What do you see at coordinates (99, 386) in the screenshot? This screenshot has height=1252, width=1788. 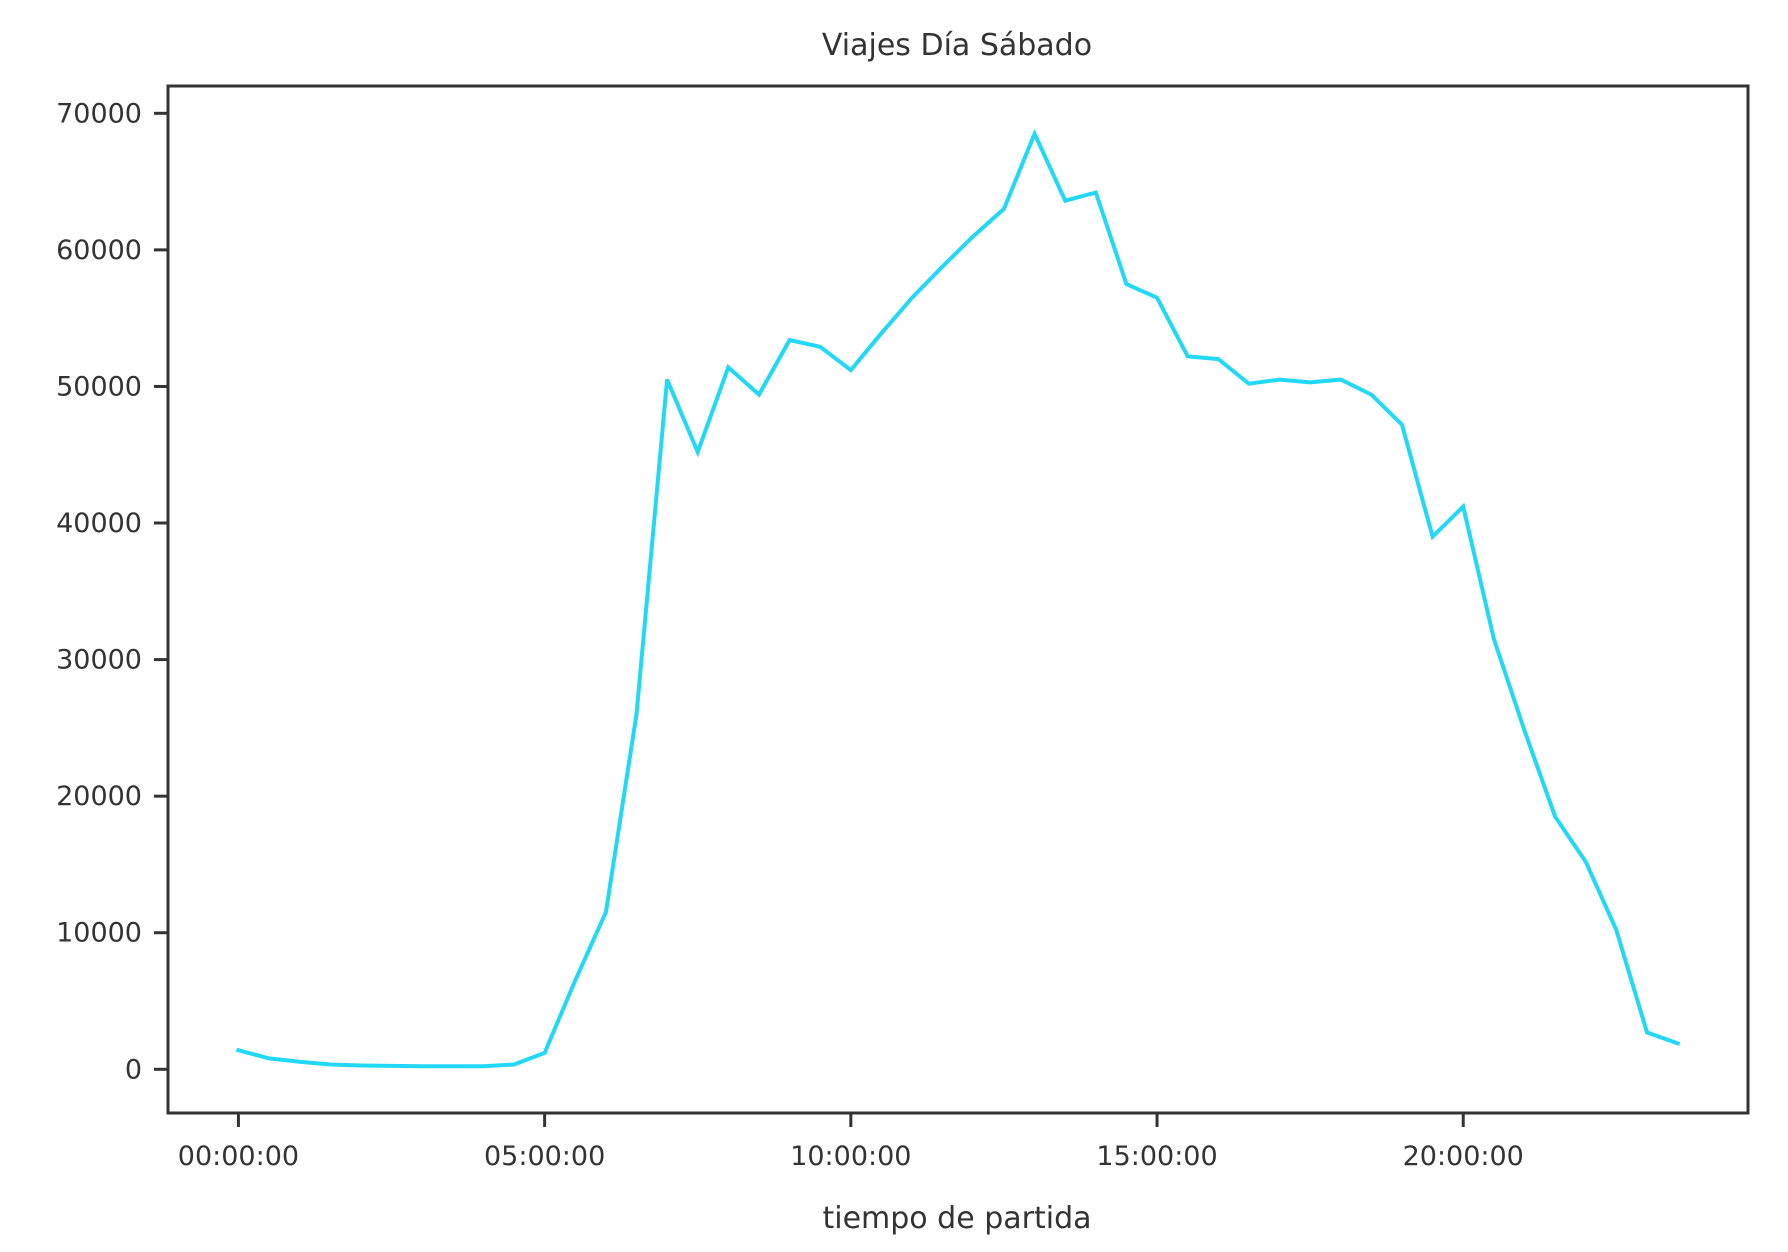 I see `y-tick-label: 50000` at bounding box center [99, 386].